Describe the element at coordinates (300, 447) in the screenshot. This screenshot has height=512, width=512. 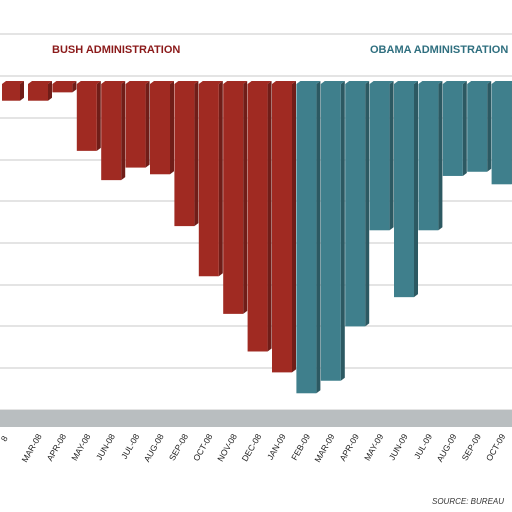
I see `tick-label: FEB-09` at that location.